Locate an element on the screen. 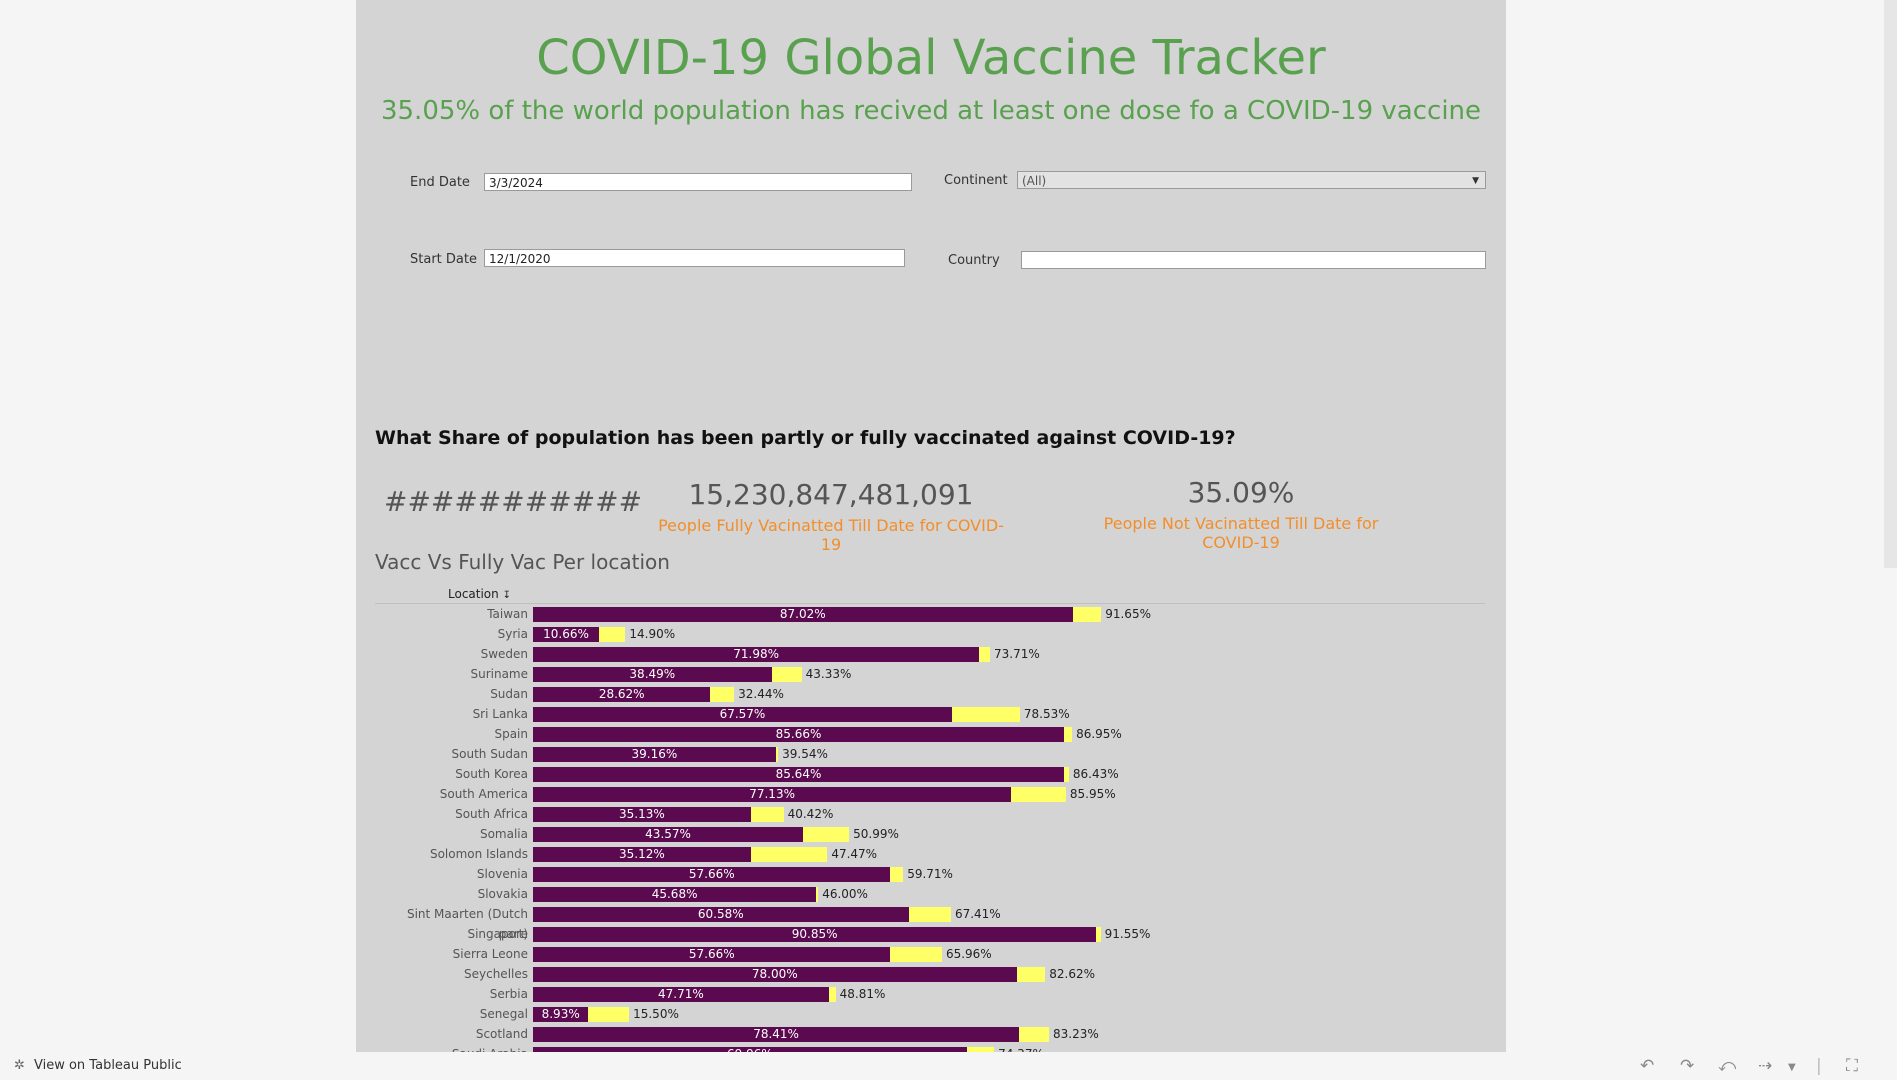  chart-row: Sint Maarten (Dutch part) 60.58% 67.41% is located at coordinates (925, 922).